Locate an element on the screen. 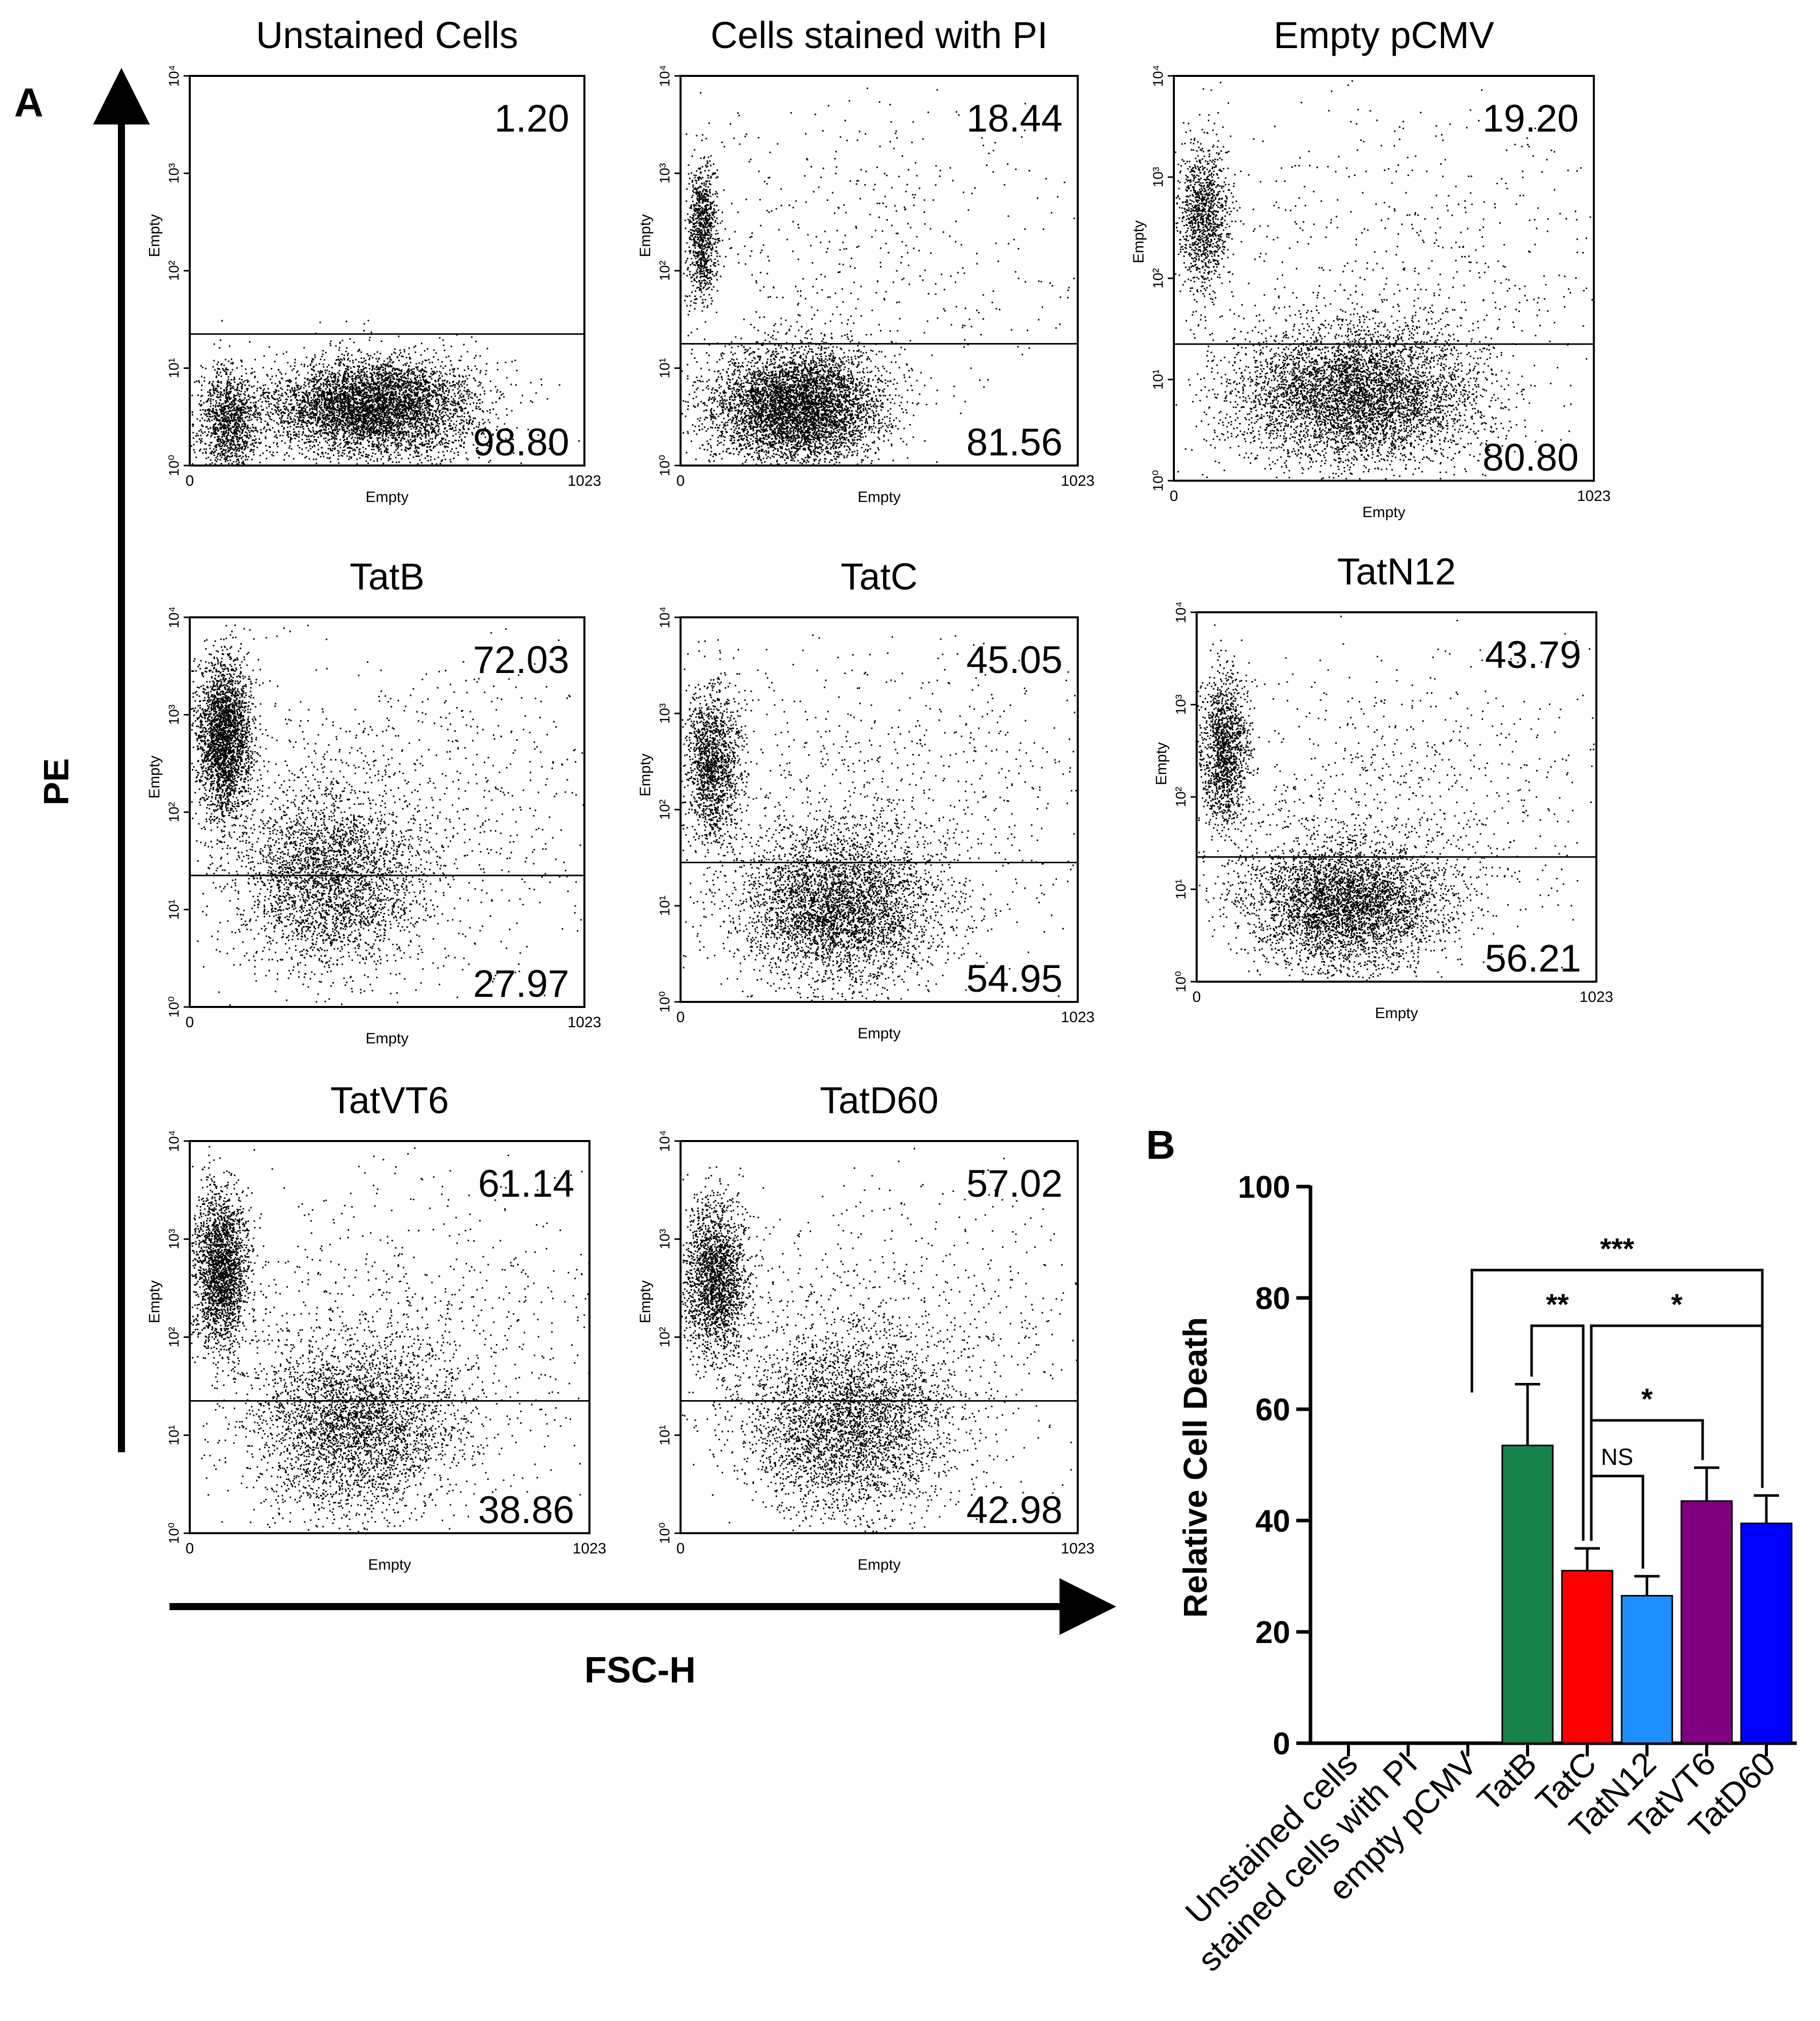  lower-percent: 42.98 is located at coordinates (1015, 1510).